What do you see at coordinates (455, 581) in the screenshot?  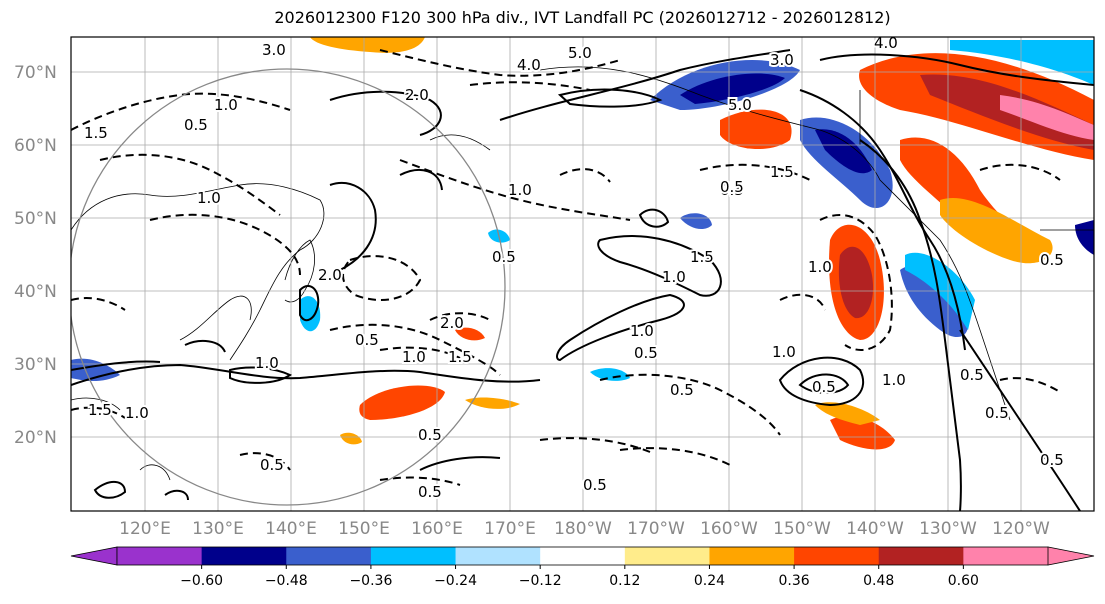 I see `colorbar-tick-label: −0.24` at bounding box center [455, 581].